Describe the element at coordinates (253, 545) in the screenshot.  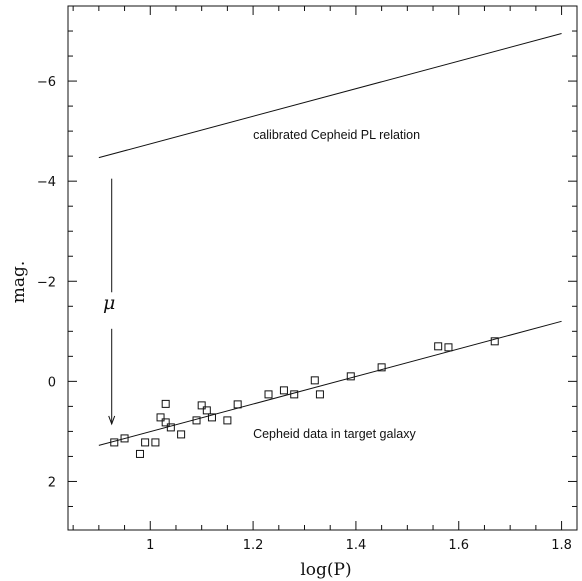
I see `x-tick-label: 1.2` at that location.